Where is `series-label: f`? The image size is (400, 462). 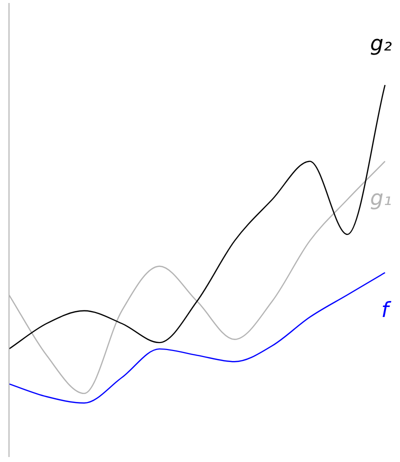
series-label: f is located at coordinates (386, 310).